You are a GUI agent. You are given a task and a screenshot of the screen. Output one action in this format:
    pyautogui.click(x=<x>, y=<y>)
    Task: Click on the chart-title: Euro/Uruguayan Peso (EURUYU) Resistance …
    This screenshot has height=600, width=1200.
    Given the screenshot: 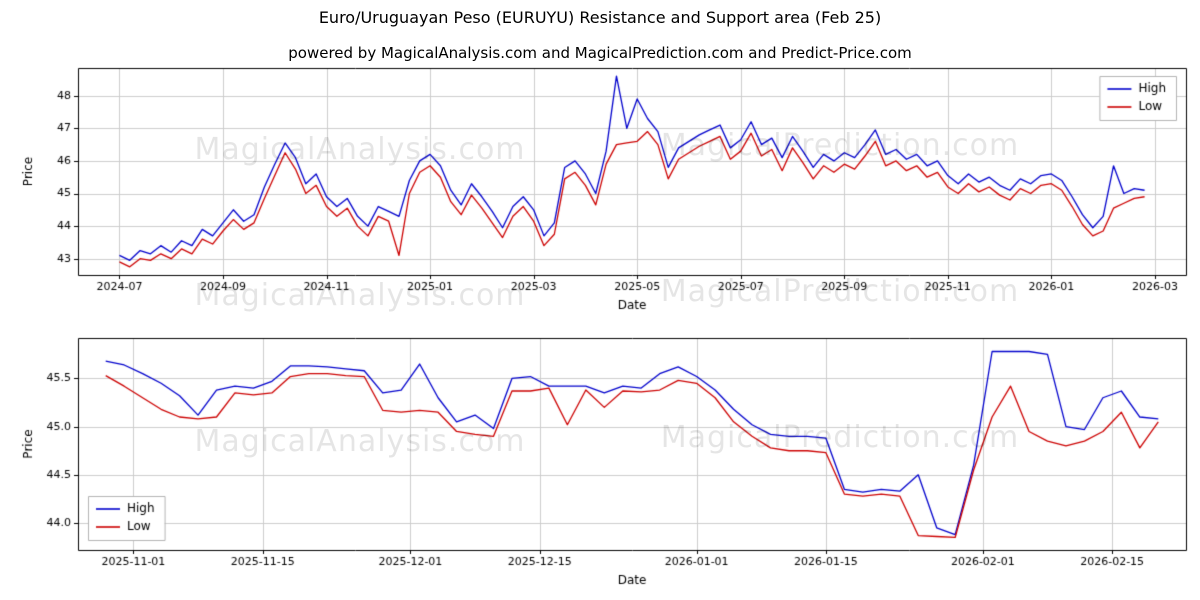 What is the action you would take?
    pyautogui.click(x=600, y=17)
    